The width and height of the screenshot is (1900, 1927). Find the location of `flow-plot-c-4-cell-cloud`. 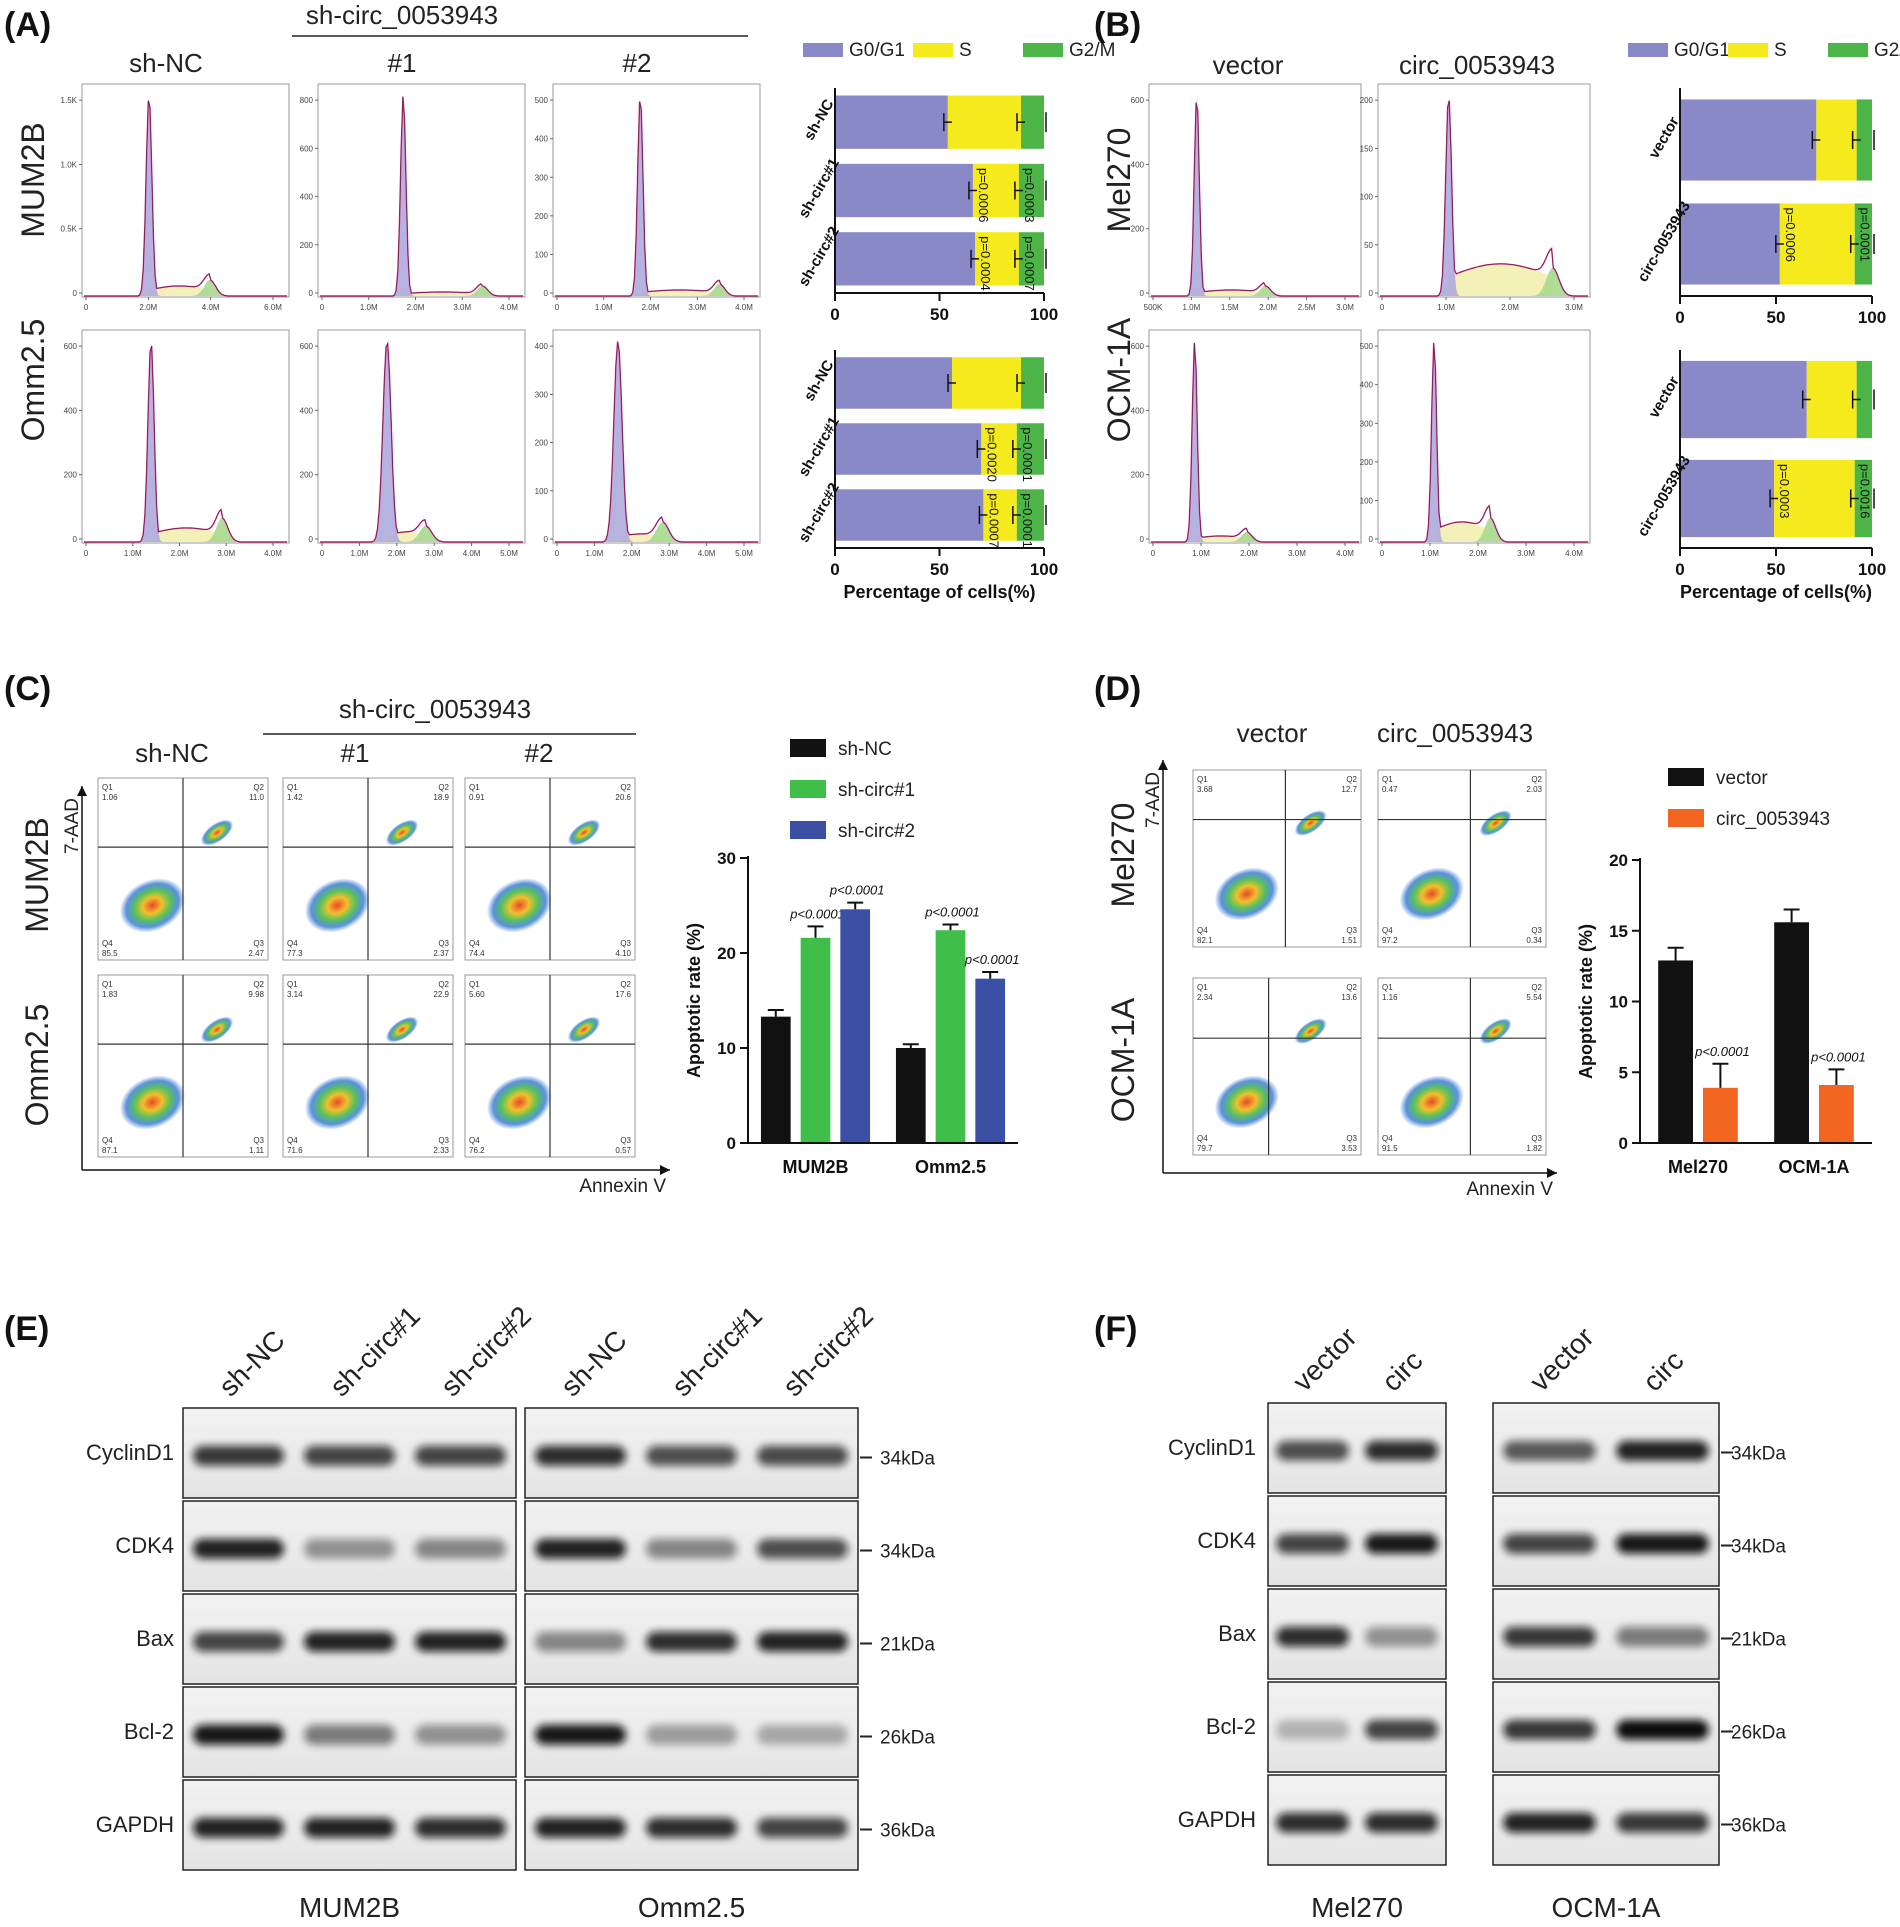

flow-plot-c-4-cell-cloud is located at coordinates (337, 1102).